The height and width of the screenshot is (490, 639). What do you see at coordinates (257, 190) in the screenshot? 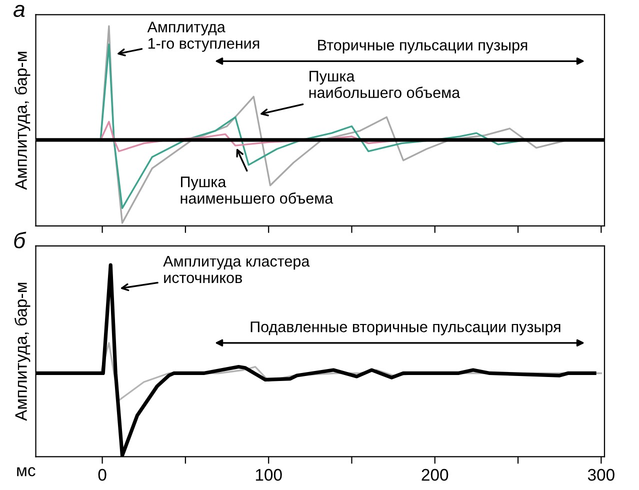
I see `annotation: Пушка наименьшего объема` at bounding box center [257, 190].